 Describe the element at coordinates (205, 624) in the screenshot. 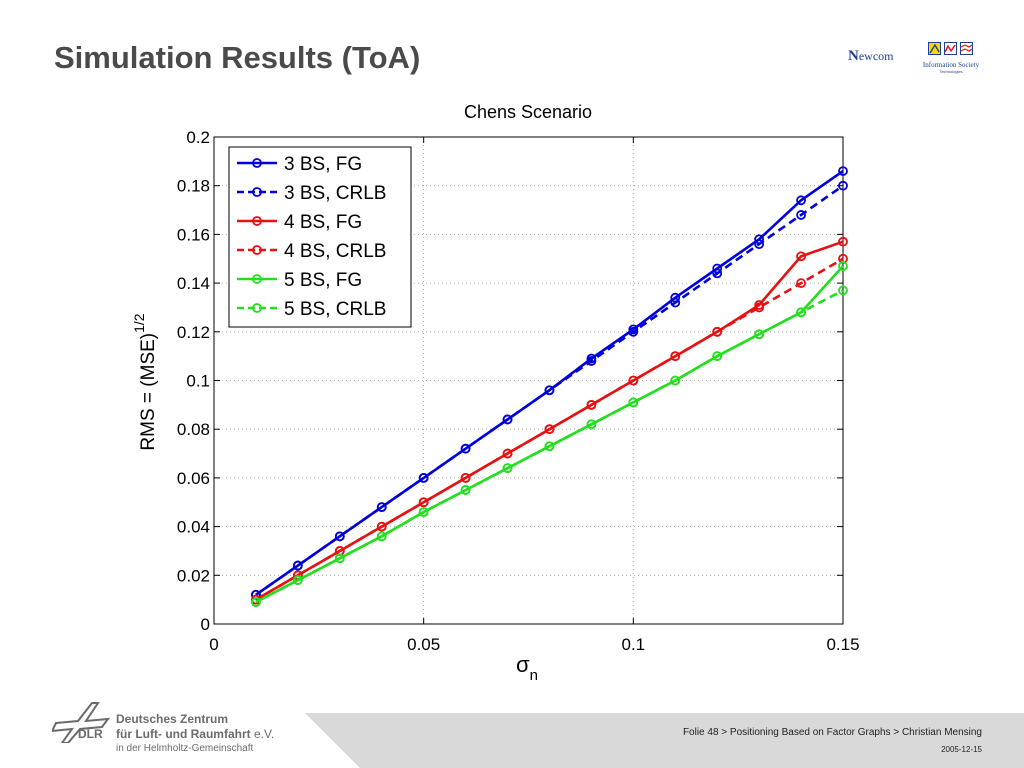

I see `y-tick-label: 0` at that location.